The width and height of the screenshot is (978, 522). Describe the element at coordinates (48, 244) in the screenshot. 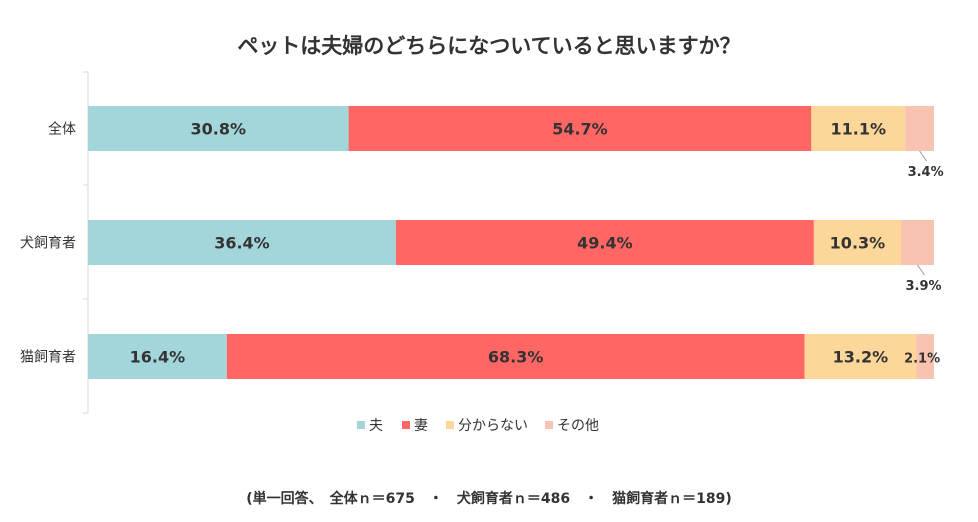

I see `category-label: 犬飼育者` at that location.